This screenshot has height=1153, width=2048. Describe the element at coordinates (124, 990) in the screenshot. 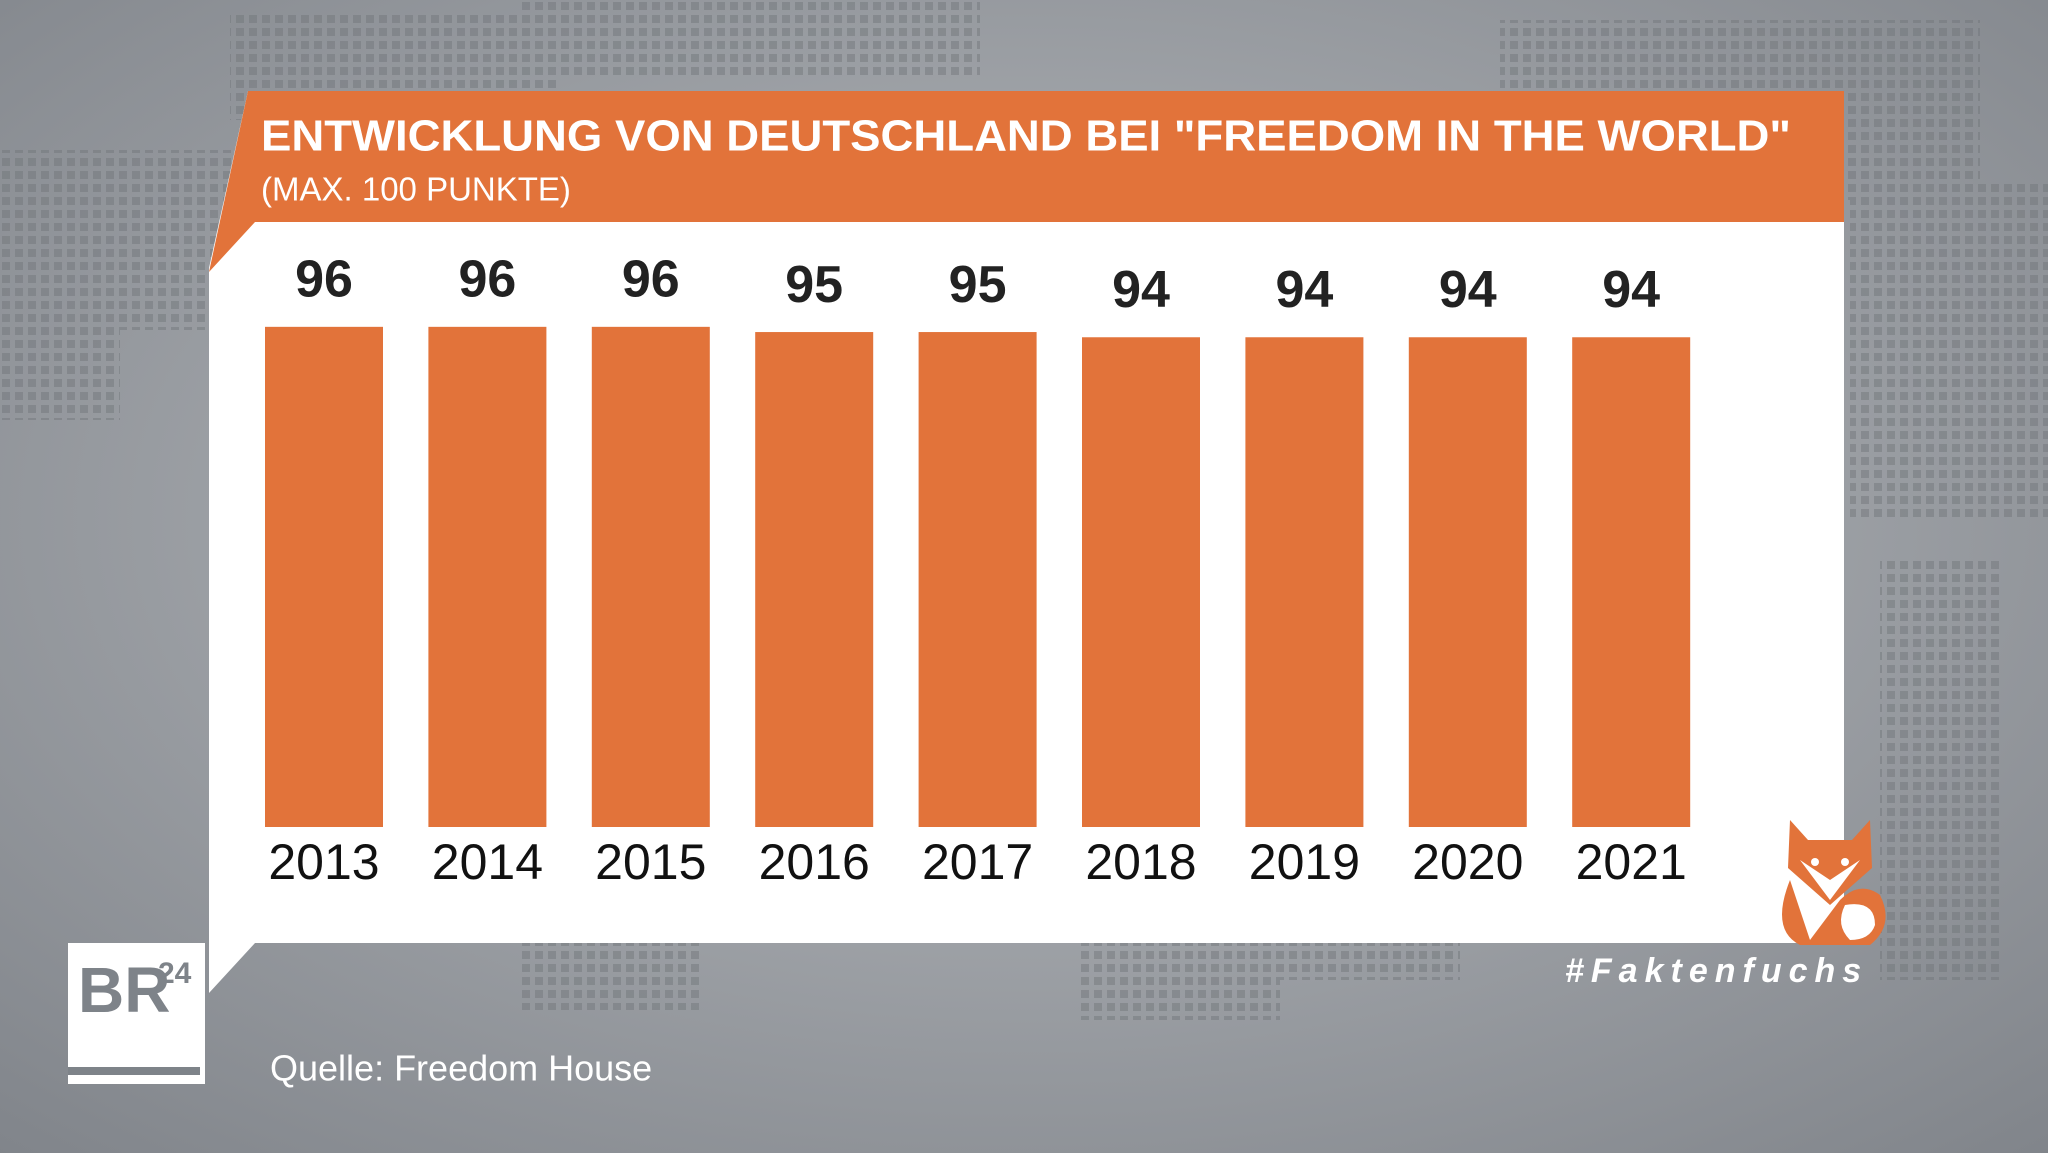

I see `logo-text: BR` at that location.